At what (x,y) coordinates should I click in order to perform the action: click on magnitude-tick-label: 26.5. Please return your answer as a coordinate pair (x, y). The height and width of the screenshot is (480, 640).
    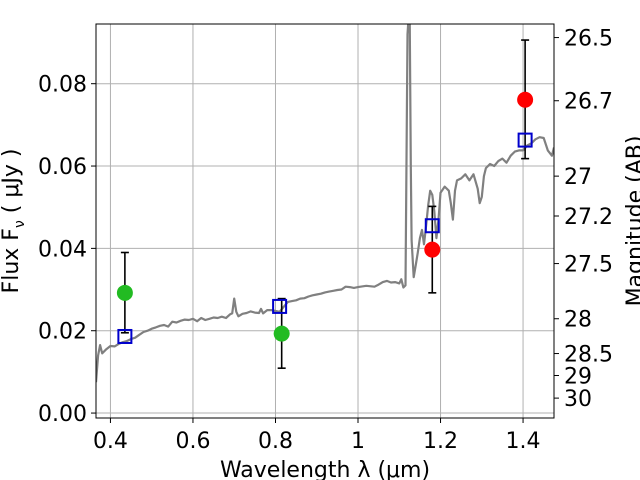
    Looking at the image, I should click on (588, 39).